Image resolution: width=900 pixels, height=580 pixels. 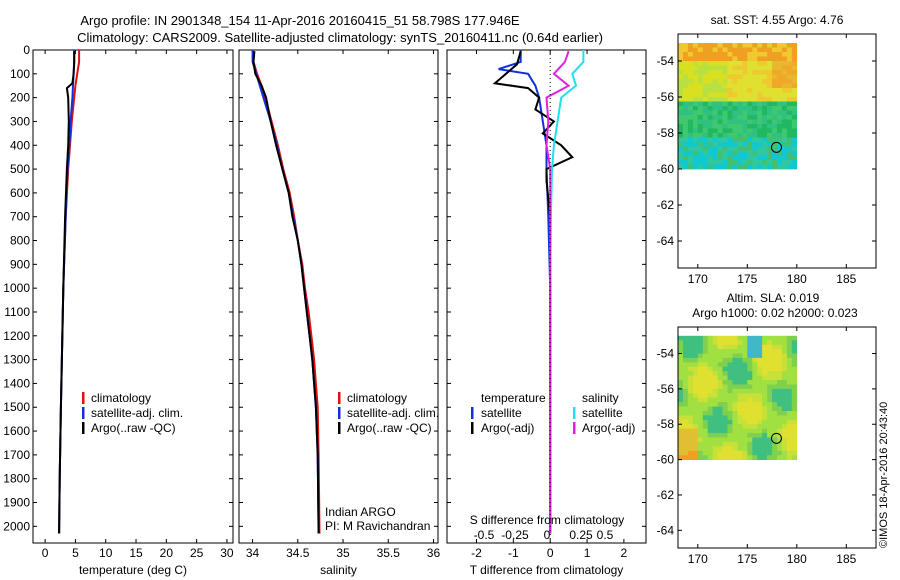 What do you see at coordinates (121, 398) in the screenshot?
I see `legend-label: climatology` at bounding box center [121, 398].